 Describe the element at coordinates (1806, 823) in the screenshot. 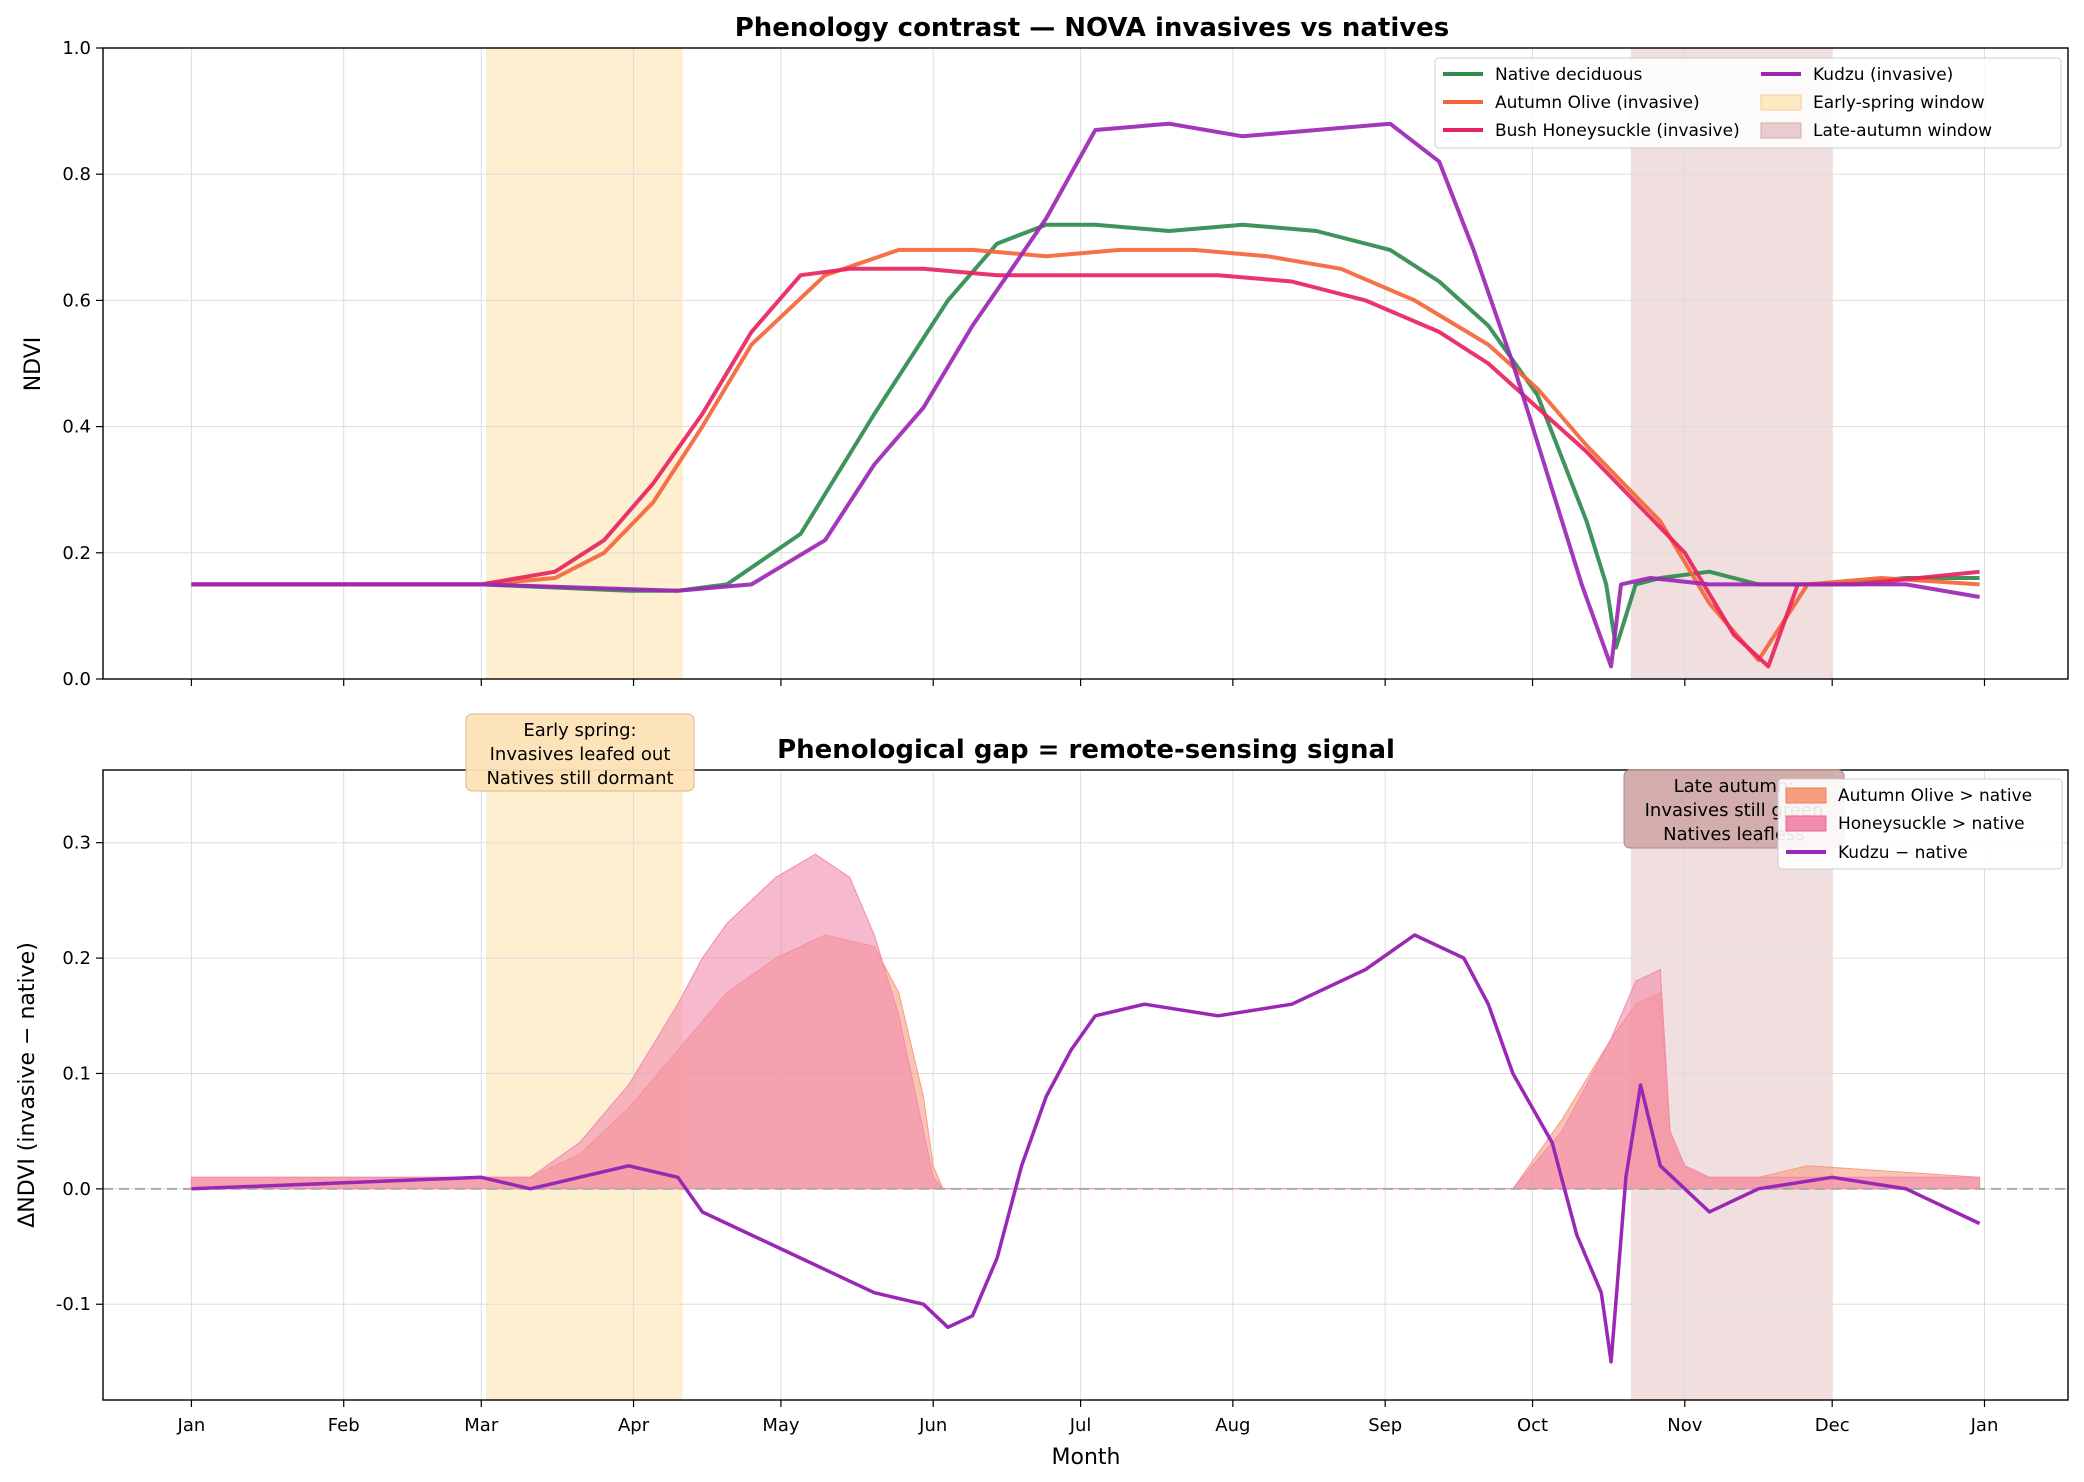

I see `legend-swatch-honeysuckle-fill` at that location.